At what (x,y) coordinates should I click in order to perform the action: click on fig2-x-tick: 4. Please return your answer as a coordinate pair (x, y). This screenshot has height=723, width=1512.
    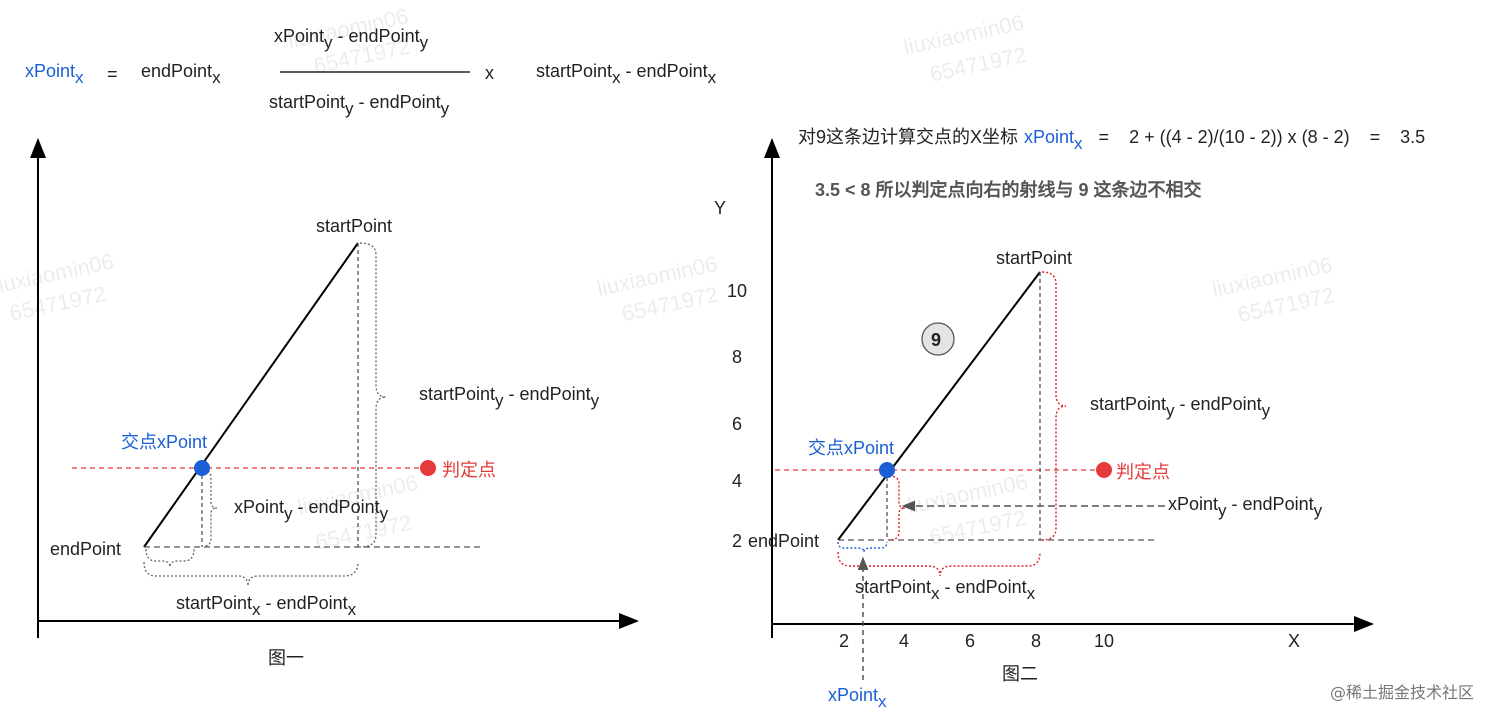
    Looking at the image, I should click on (904, 641).